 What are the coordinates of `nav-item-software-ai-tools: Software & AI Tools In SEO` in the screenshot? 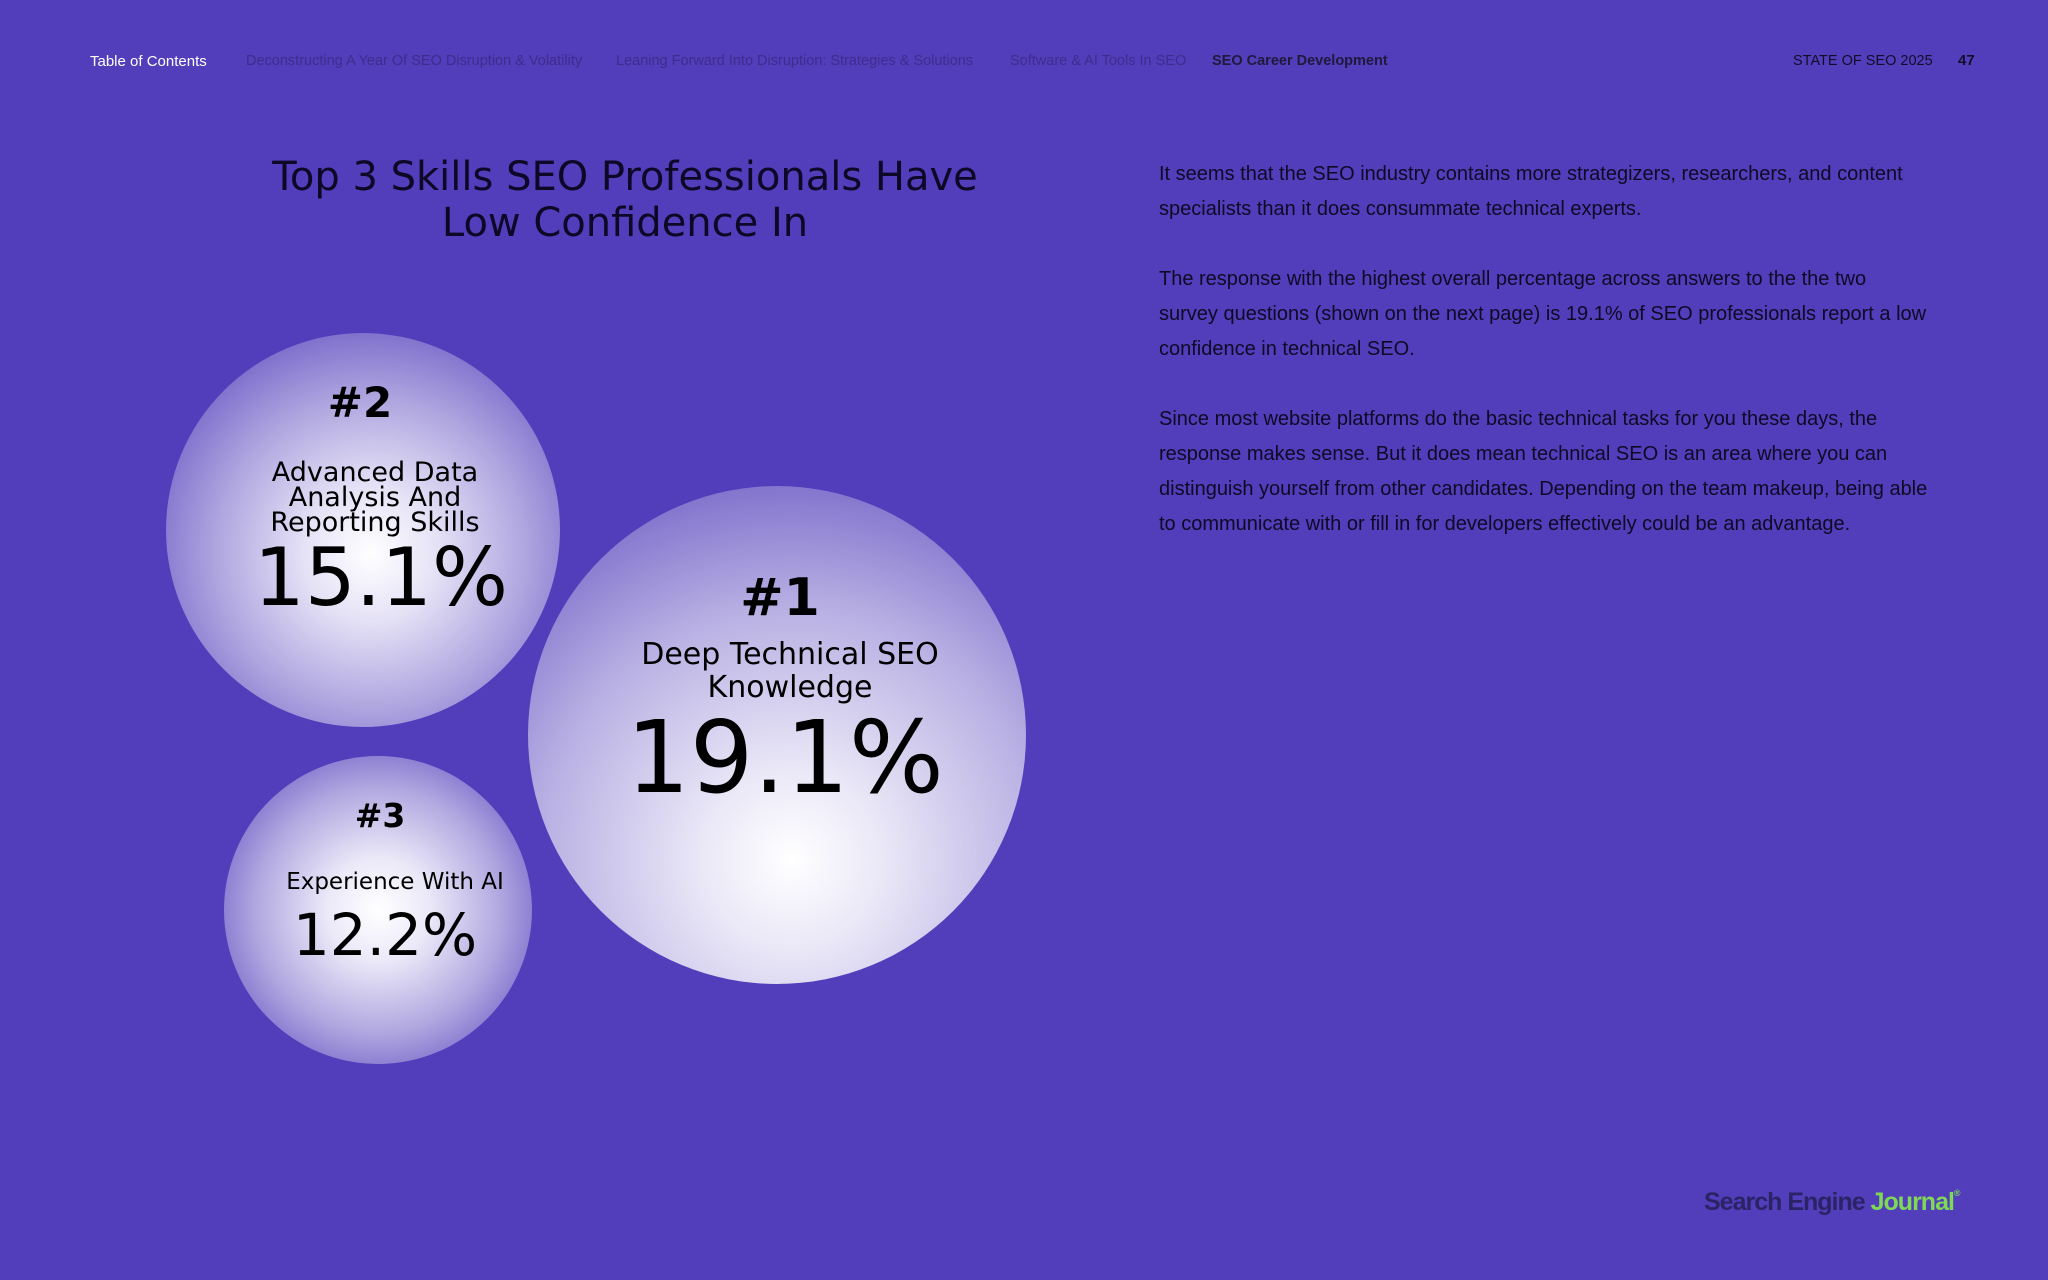 It's located at (1098, 61).